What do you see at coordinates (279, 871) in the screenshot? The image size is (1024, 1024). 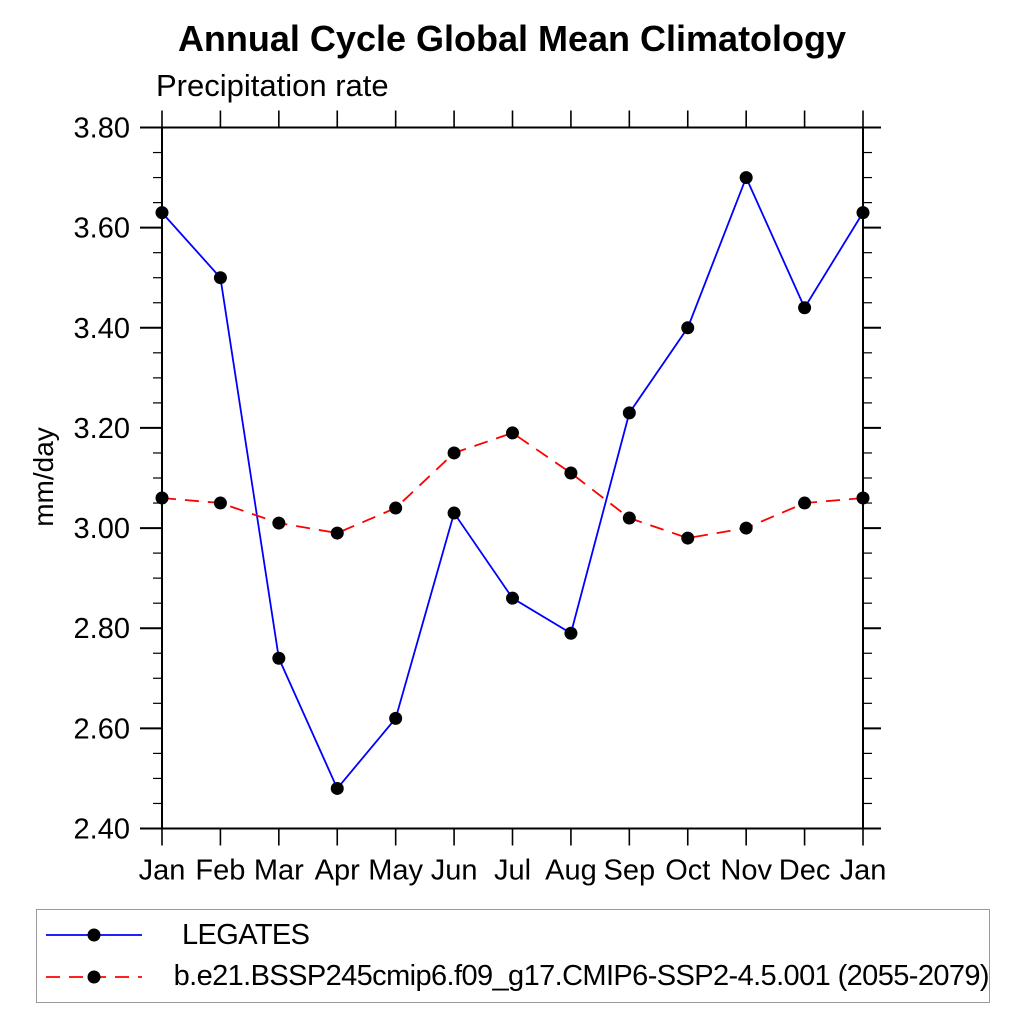 I see `x-tick-label: Mar` at bounding box center [279, 871].